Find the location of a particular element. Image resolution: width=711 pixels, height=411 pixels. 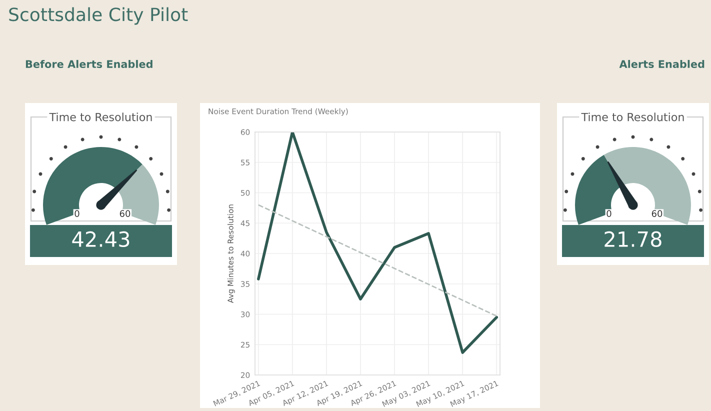

text: Scottsdale City Pilot is located at coordinates (98, 16).